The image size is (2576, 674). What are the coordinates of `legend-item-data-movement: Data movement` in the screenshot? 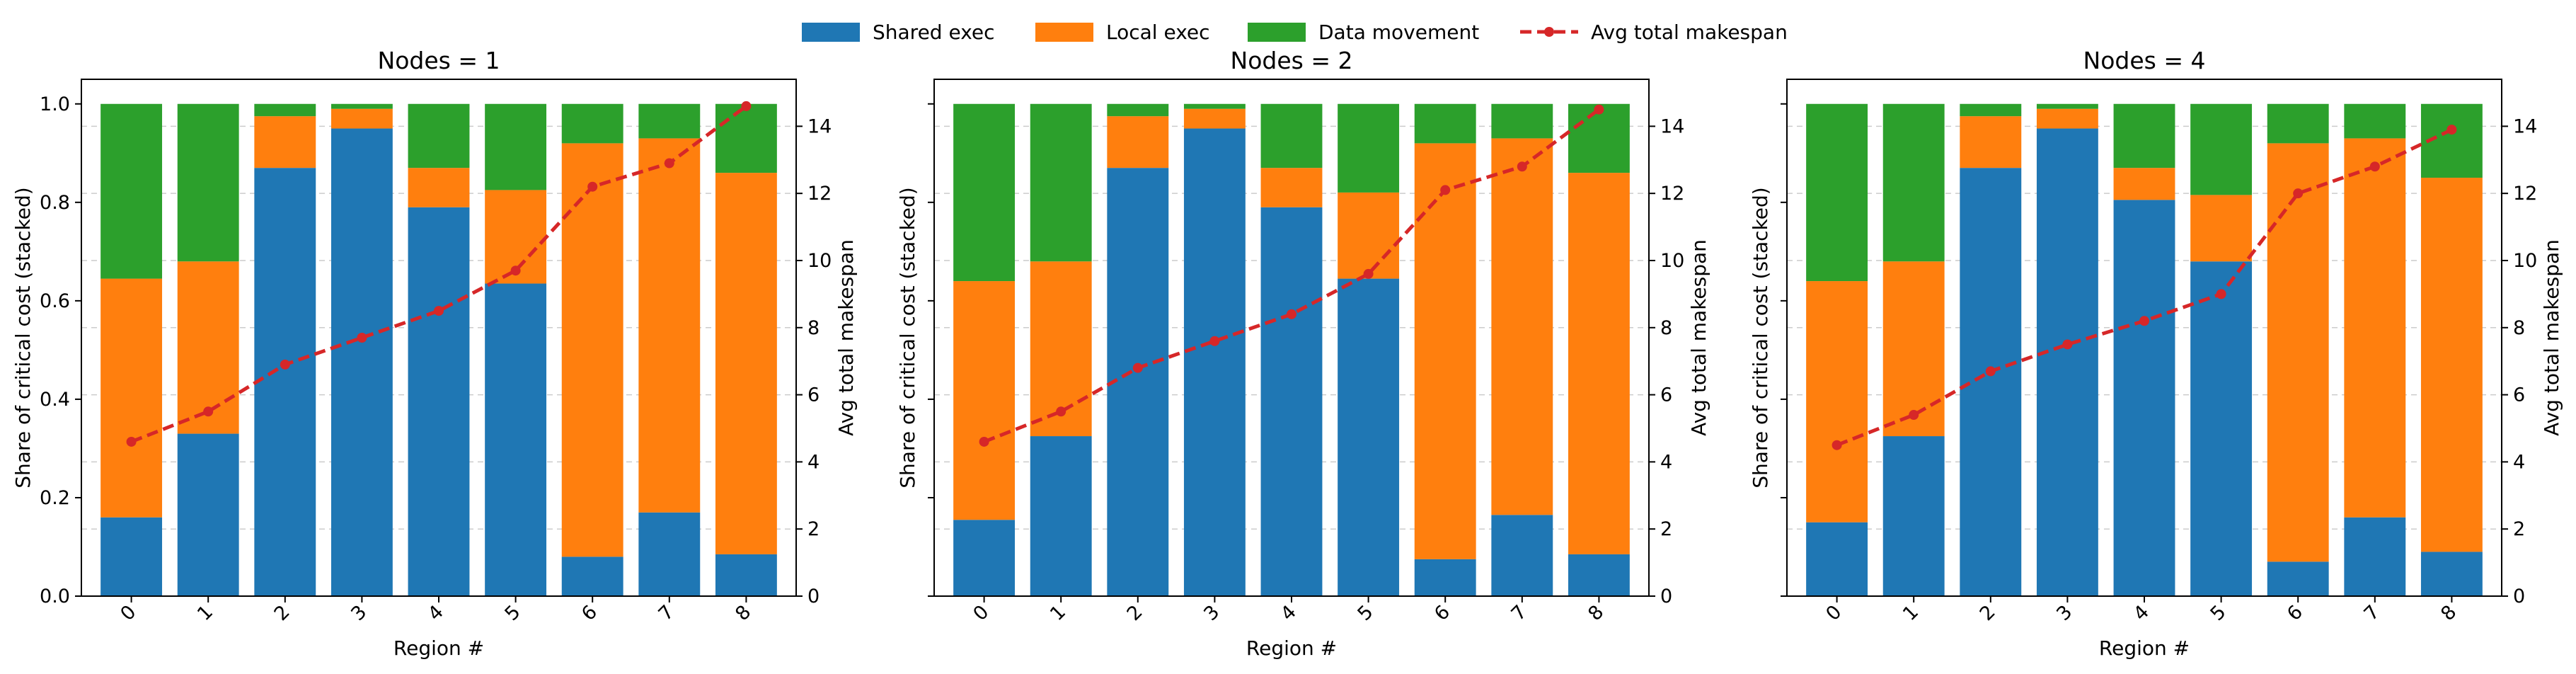 It's located at (1364, 32).